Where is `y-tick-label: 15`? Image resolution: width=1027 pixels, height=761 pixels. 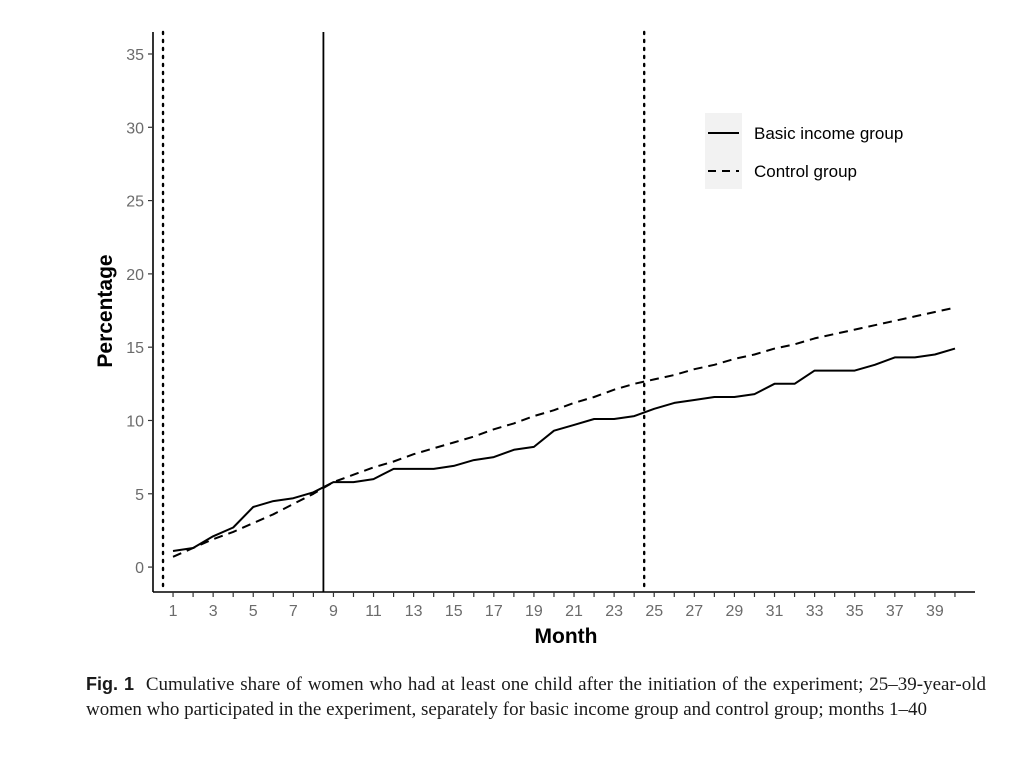
y-tick-label: 15 is located at coordinates (135, 348).